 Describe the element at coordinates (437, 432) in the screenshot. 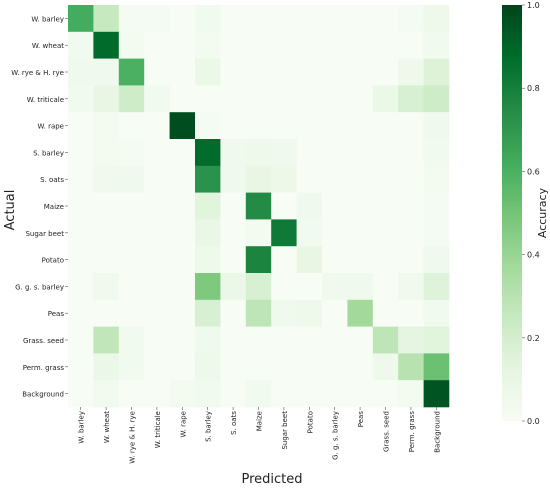

I see `column-tick-label: Background` at that location.